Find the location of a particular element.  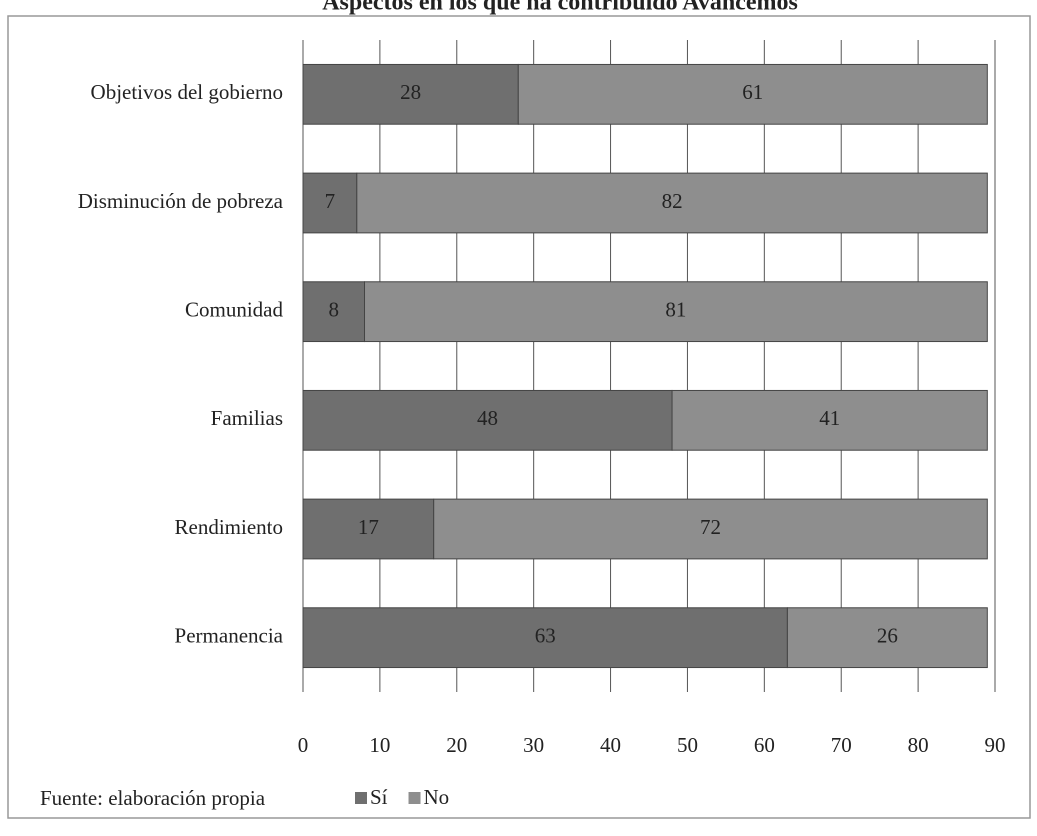

data-label: 63 is located at coordinates (545, 635).